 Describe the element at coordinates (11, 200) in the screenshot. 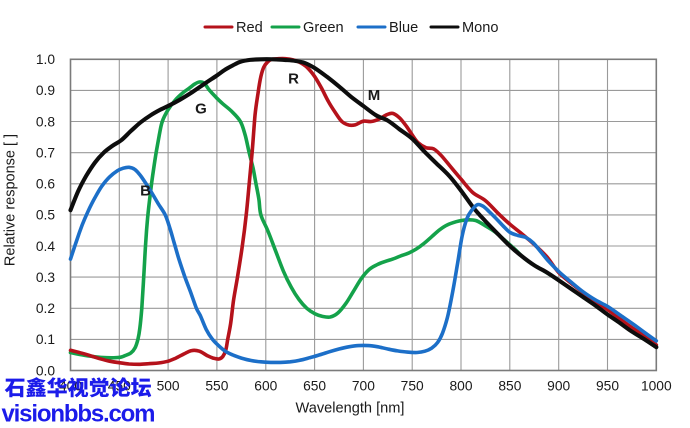

I see `svg-text: Relative response [ ]` at that location.